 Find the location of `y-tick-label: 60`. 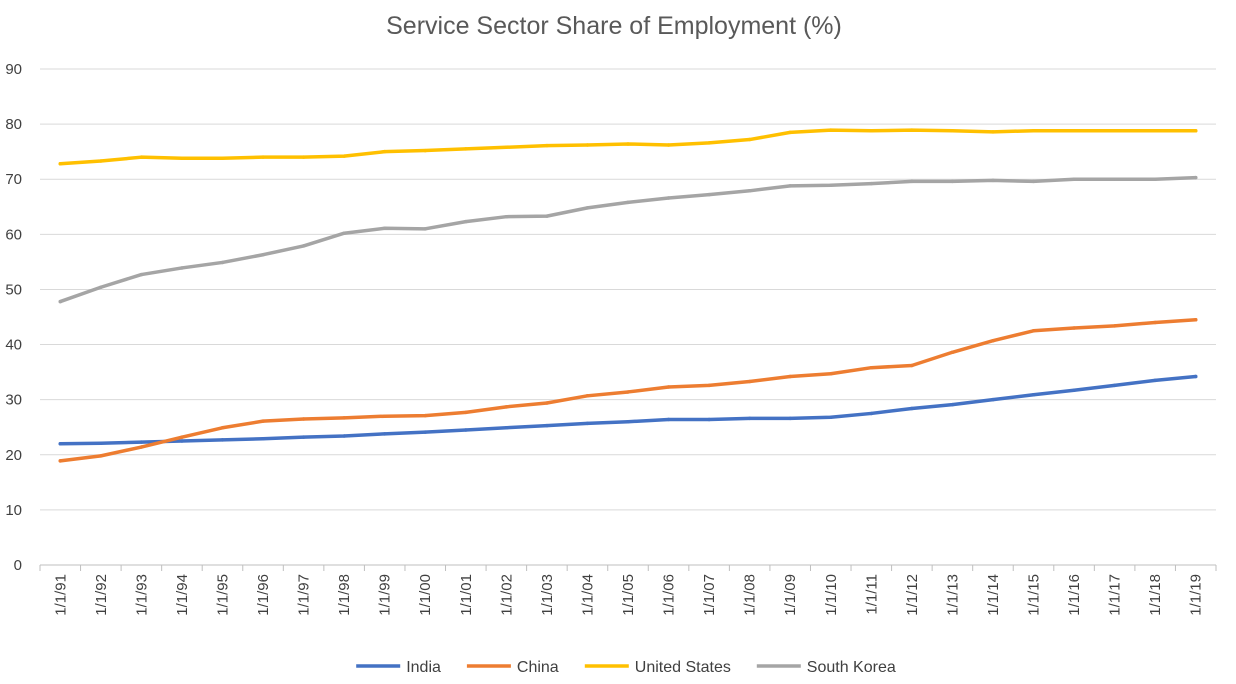

y-tick-label: 60 is located at coordinates (13, 234).